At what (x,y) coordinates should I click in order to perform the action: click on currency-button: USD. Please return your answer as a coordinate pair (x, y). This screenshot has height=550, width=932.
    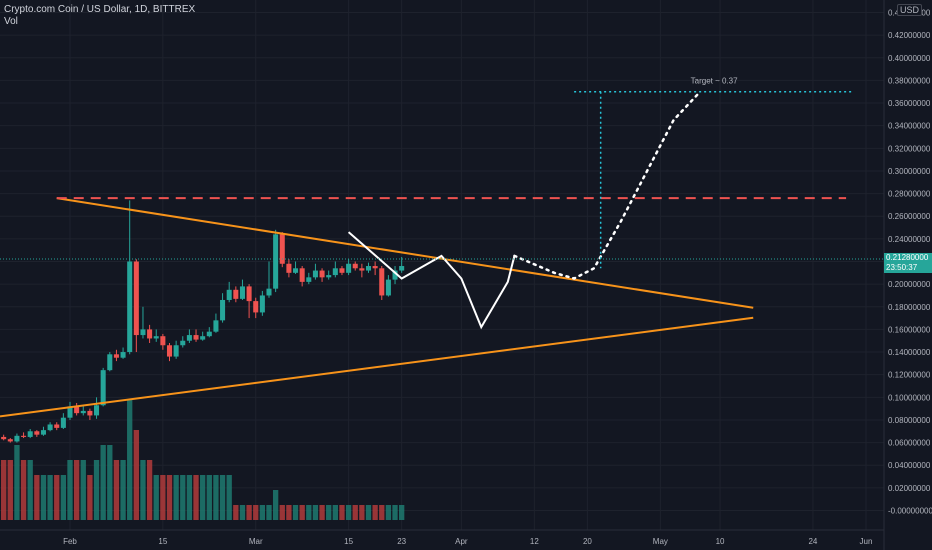
    Looking at the image, I should click on (909, 10).